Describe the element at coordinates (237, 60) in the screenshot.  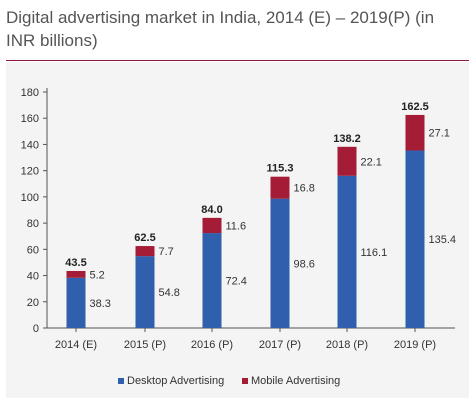
I see `title-divider` at that location.